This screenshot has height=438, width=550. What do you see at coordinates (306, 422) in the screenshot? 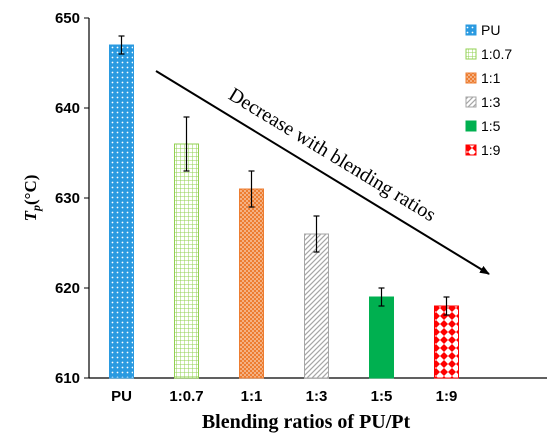
I see `x-axis-label: Blending ratios of PU/Pt` at bounding box center [306, 422].